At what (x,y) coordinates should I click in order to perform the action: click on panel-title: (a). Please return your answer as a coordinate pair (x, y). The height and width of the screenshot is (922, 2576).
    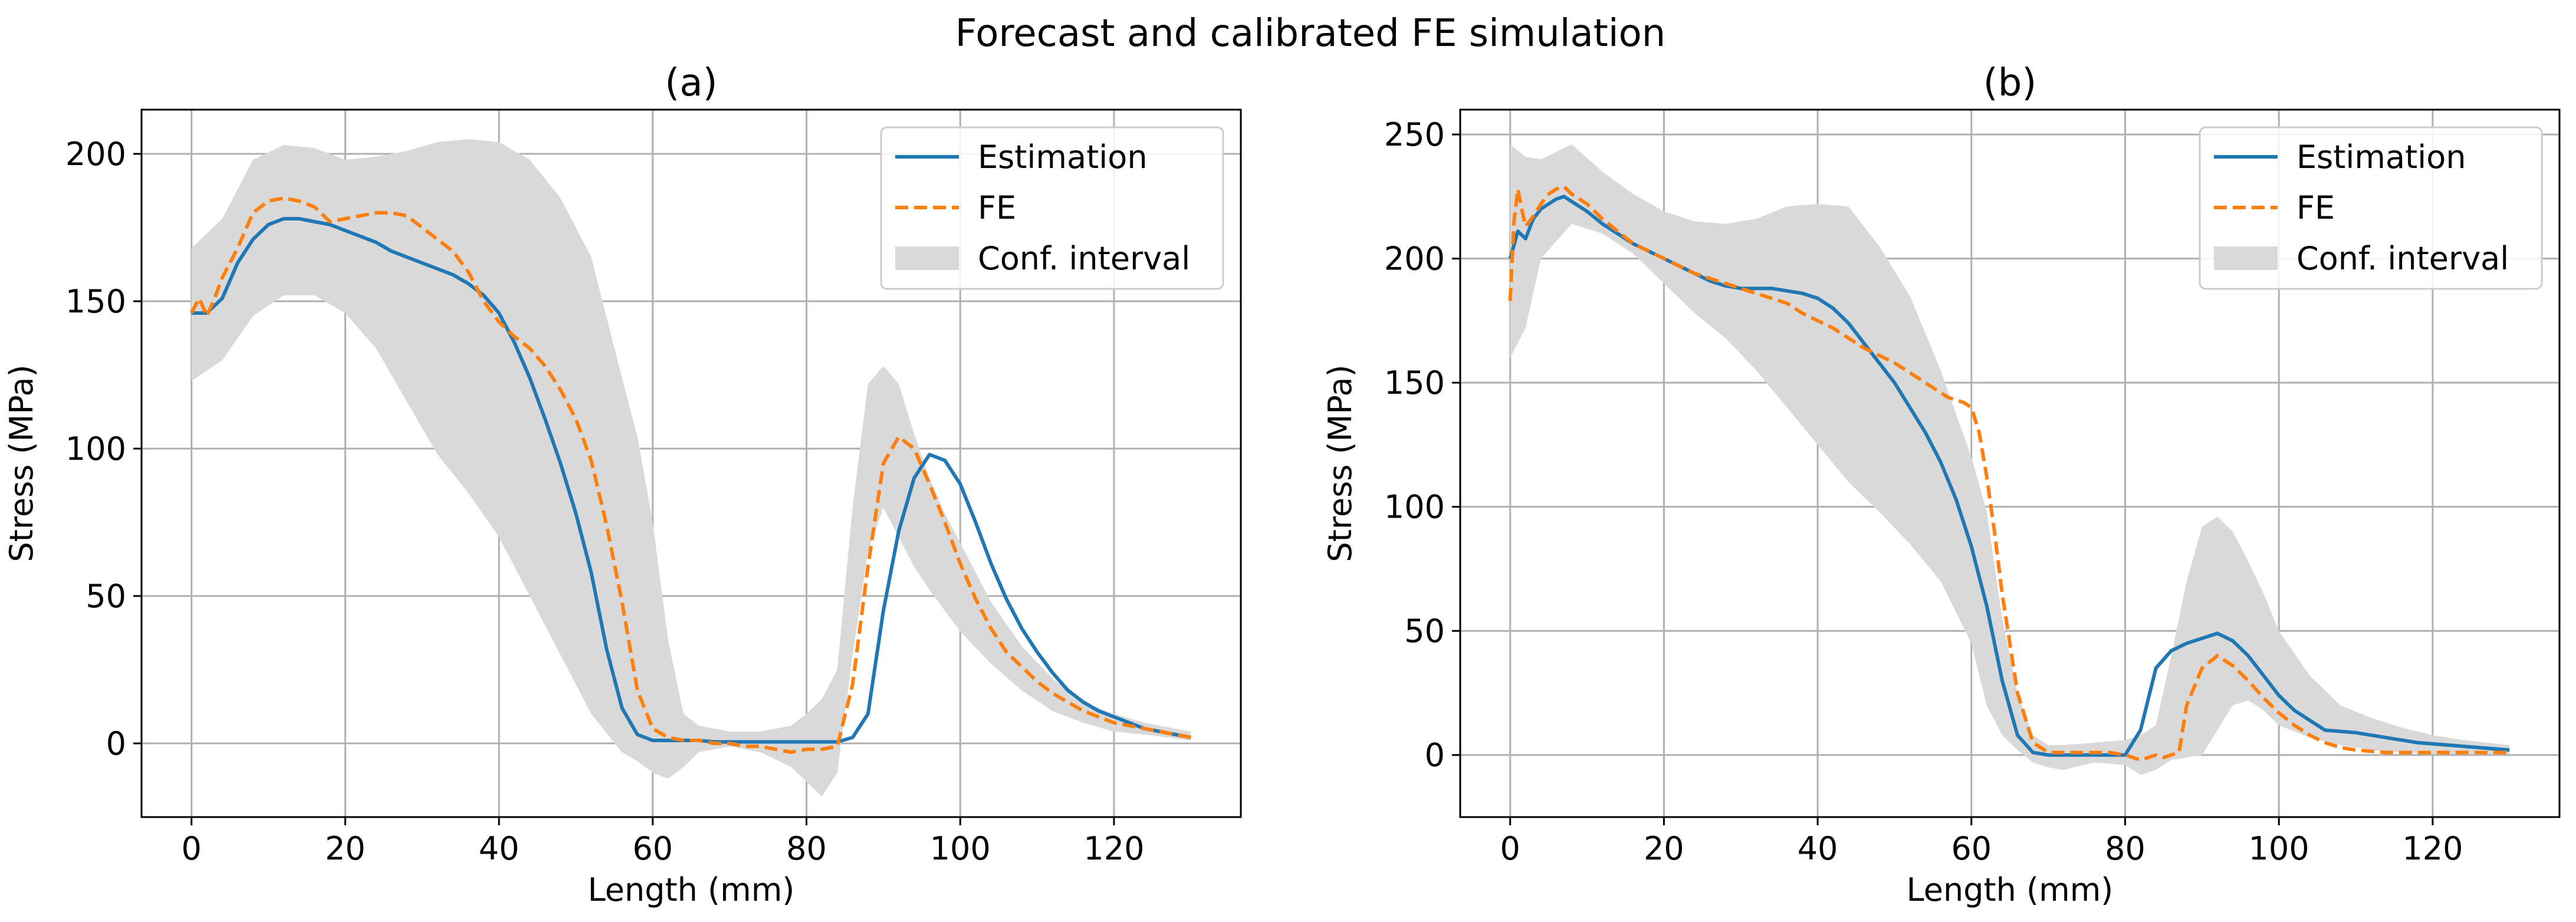
    Looking at the image, I should click on (691, 83).